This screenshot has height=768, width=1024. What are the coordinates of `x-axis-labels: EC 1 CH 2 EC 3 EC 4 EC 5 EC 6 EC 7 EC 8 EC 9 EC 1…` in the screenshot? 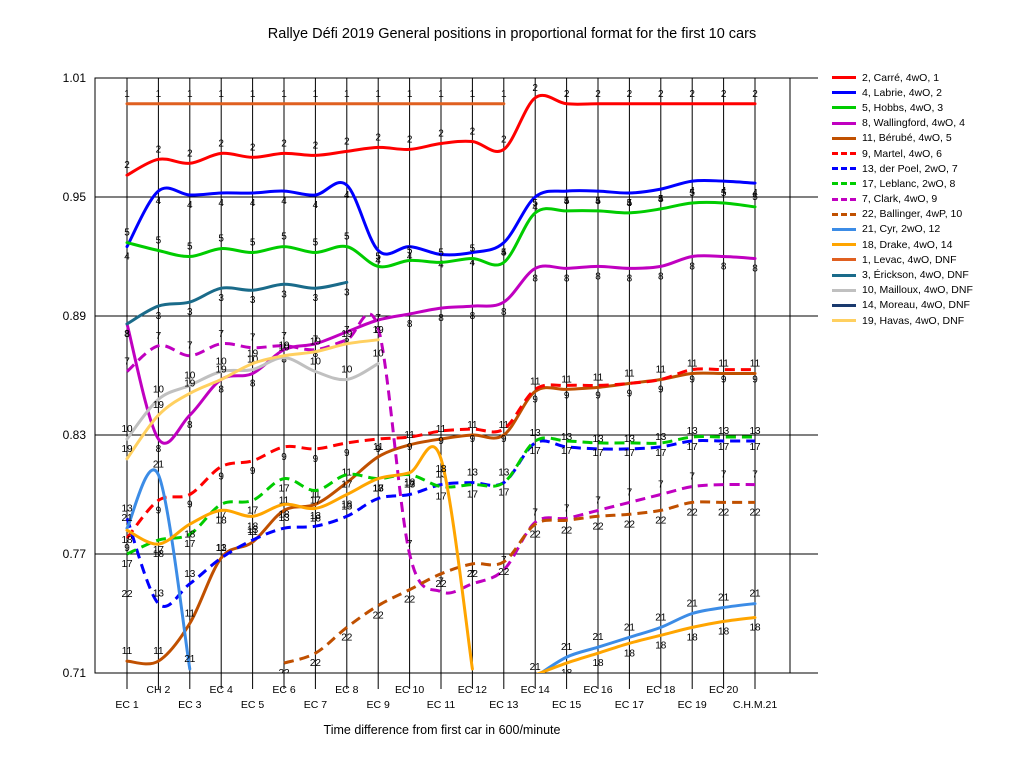 It's located at (446, 697).